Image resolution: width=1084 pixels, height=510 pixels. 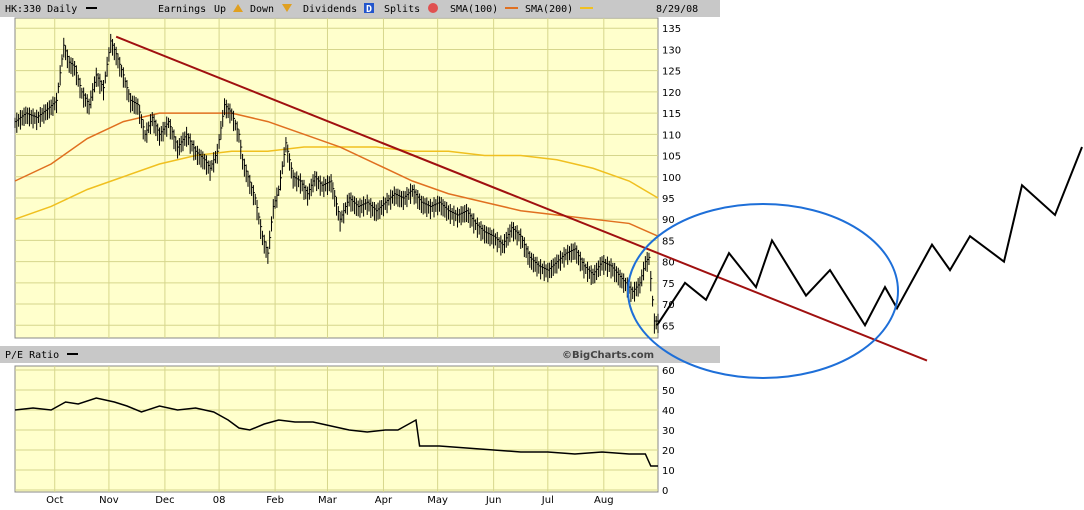 I want to click on x-tick-label: Feb, so click(x=275, y=500).